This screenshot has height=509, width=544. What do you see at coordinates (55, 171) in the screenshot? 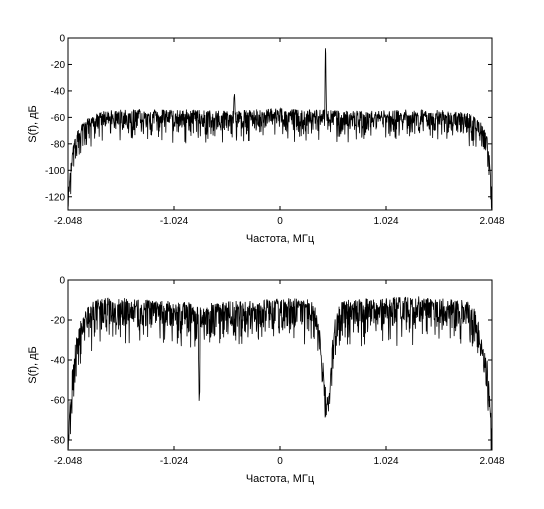
I see `y-tick-label: -100` at bounding box center [55, 171].